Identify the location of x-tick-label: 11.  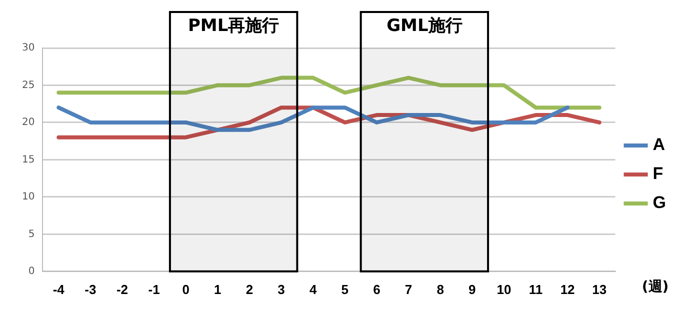
(535, 289).